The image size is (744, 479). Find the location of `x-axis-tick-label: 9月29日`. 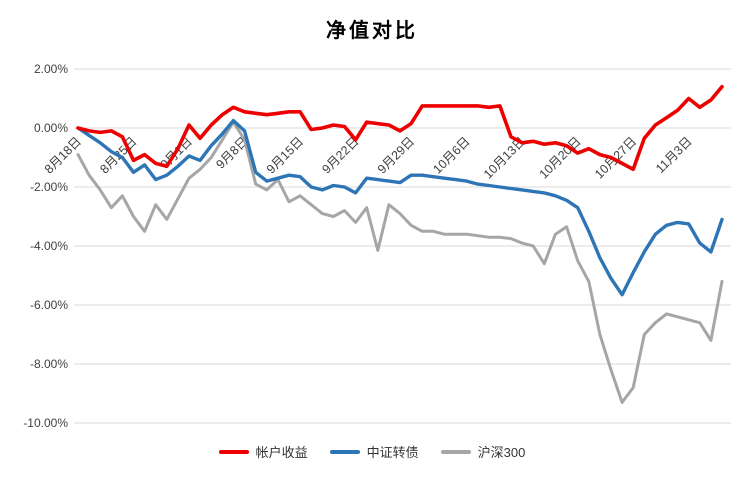

x-axis-tick-label: 9月29日 is located at coordinates (396, 155).